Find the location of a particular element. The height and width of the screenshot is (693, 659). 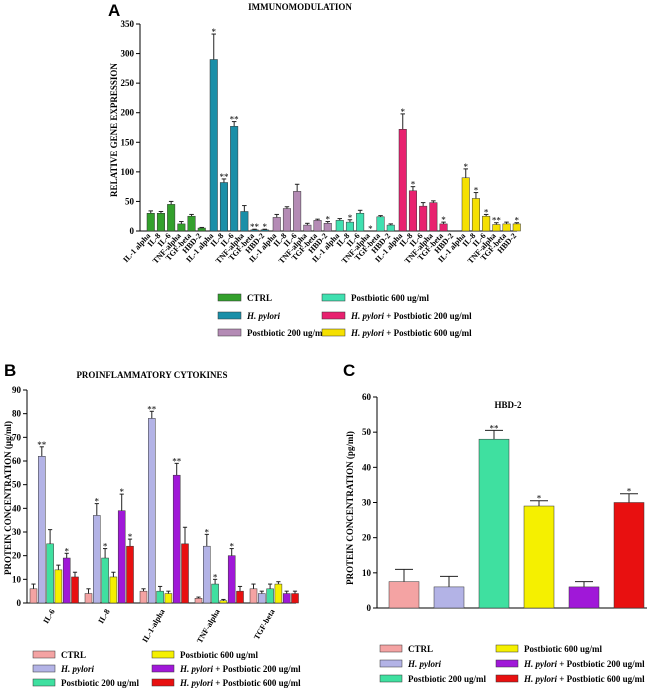

panel-b-ytick-label: 60 is located at coordinates (17, 461).